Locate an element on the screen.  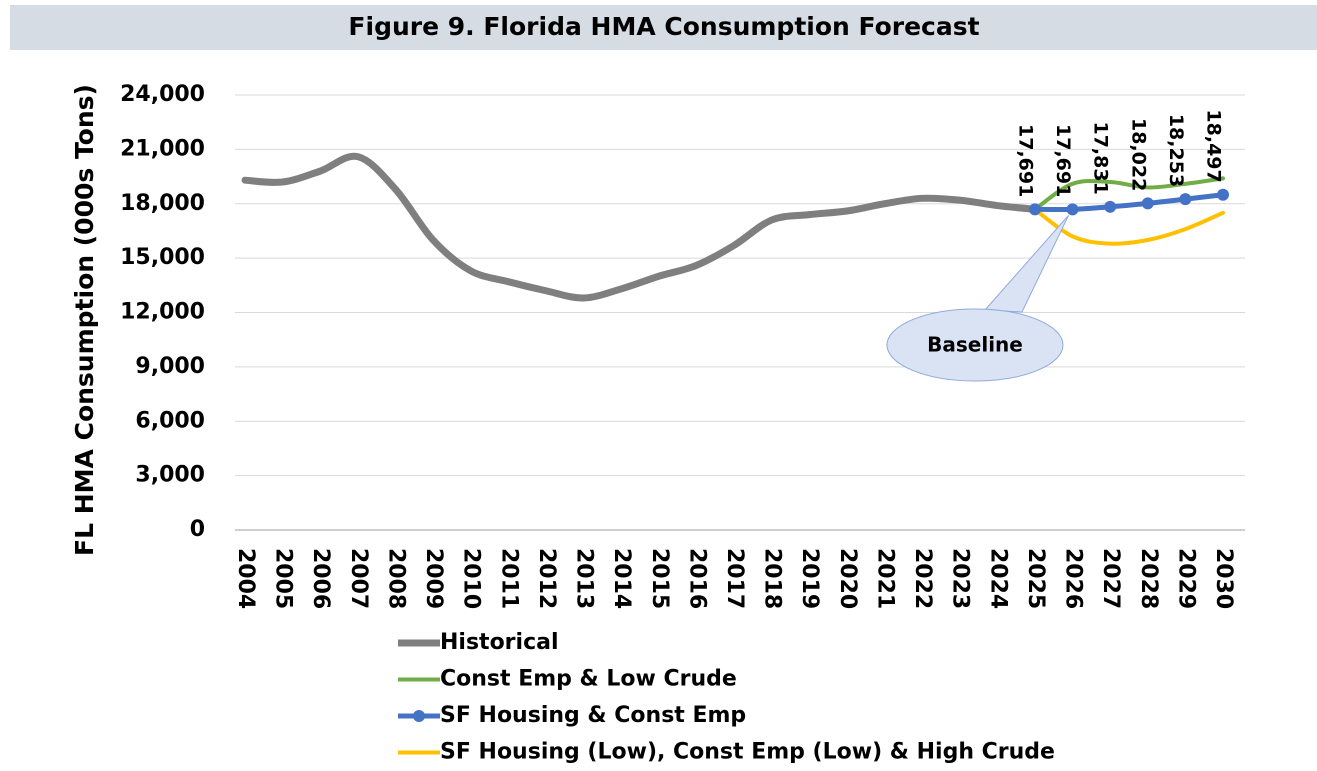
y-tick-label: 24,000 is located at coordinates (162, 94).